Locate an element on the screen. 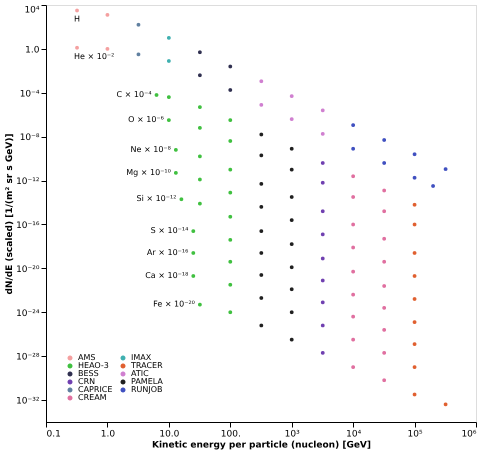  annotation: Si × 10⁻¹² is located at coordinates (156, 199).